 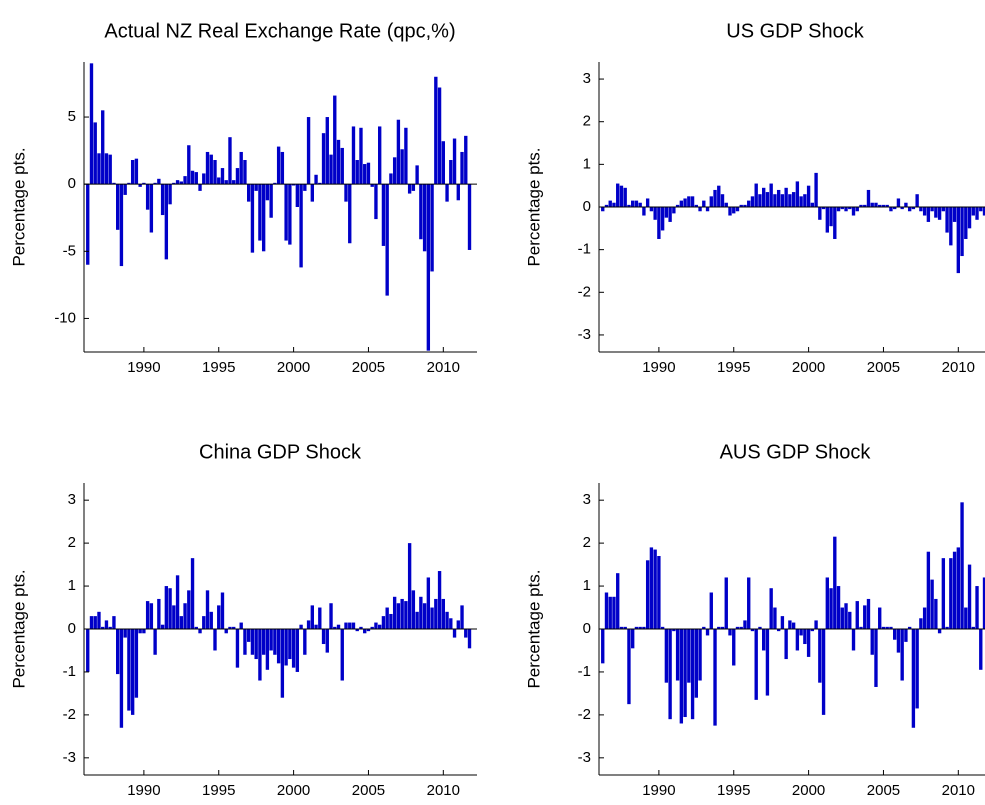 What do you see at coordinates (18, 206) in the screenshot?
I see `y-axis-label: Percentage pts.` at bounding box center [18, 206].